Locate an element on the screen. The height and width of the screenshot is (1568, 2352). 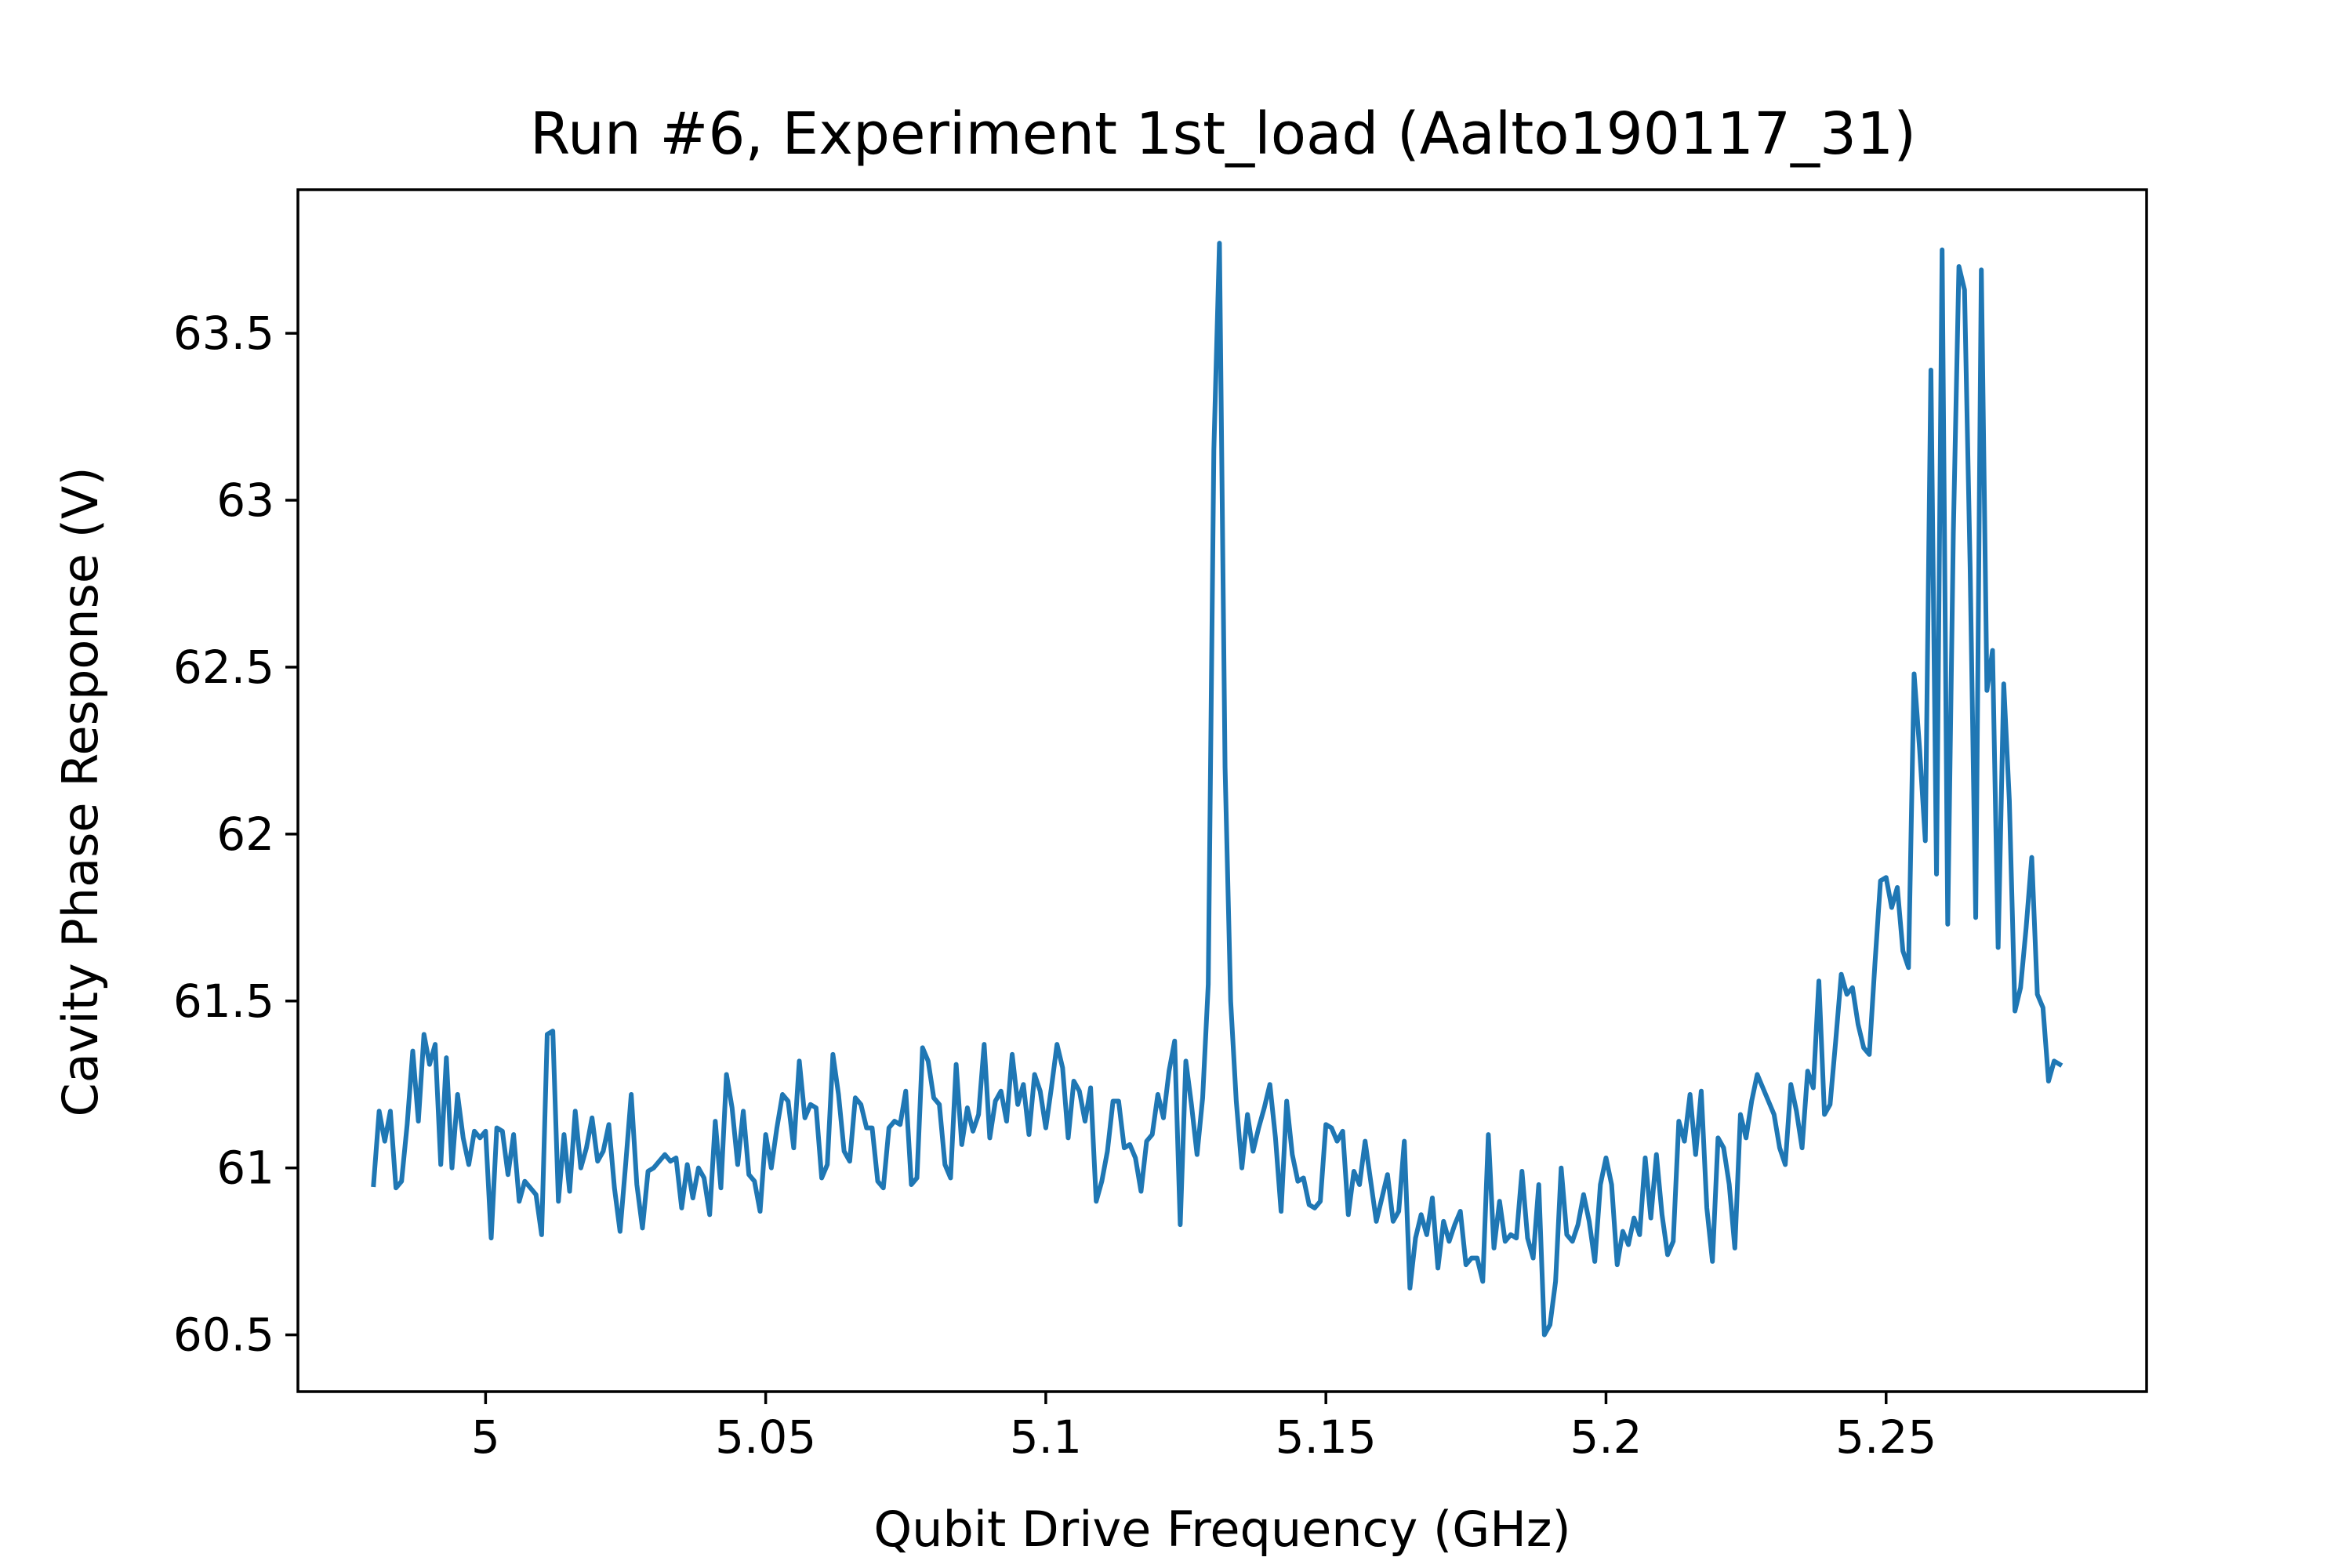
y-tick-label: 60.5 is located at coordinates (223, 1335).